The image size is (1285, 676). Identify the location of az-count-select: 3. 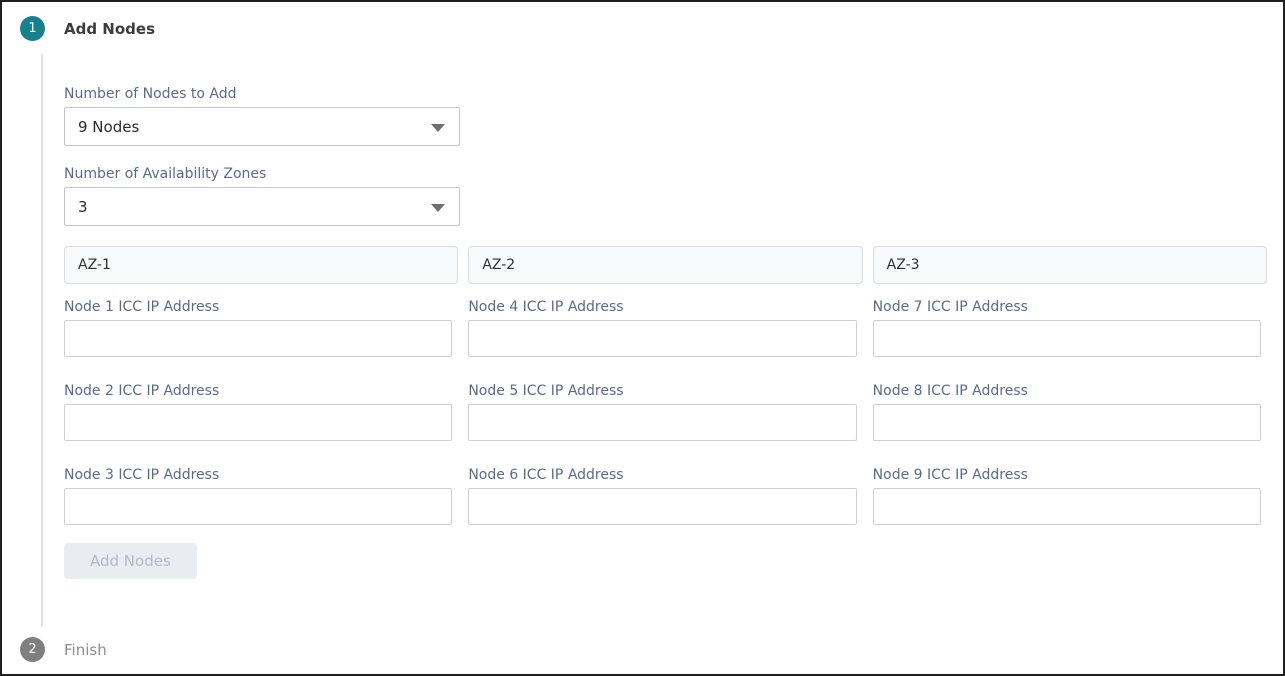
(262, 206).